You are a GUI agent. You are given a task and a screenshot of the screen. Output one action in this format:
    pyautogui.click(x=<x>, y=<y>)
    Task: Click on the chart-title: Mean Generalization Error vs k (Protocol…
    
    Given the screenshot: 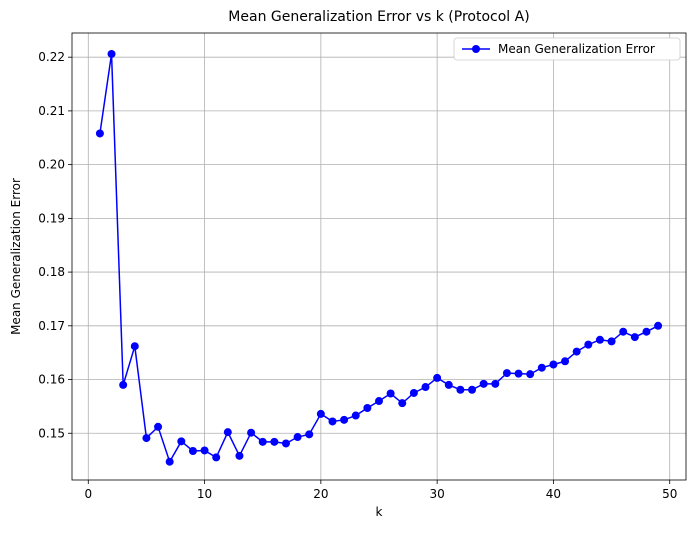 What is the action you would take?
    pyautogui.click(x=378, y=17)
    